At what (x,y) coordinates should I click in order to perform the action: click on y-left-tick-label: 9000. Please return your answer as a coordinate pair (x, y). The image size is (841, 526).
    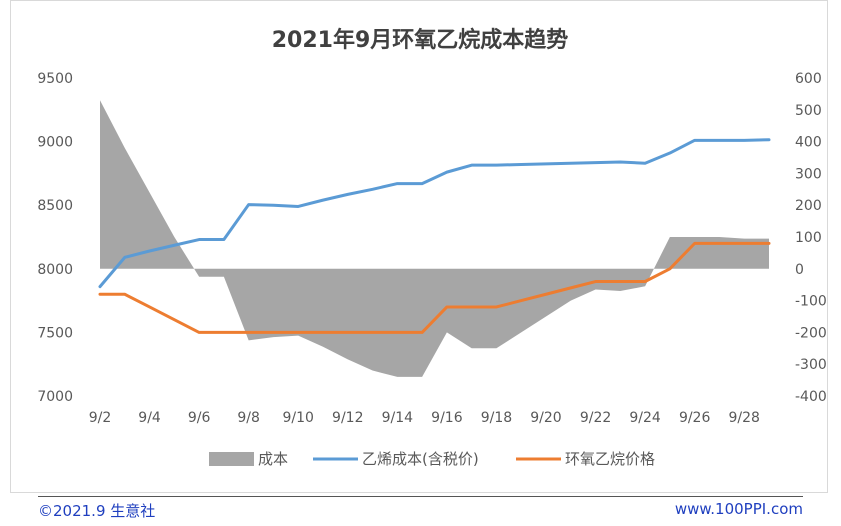
    Looking at the image, I should click on (55, 143).